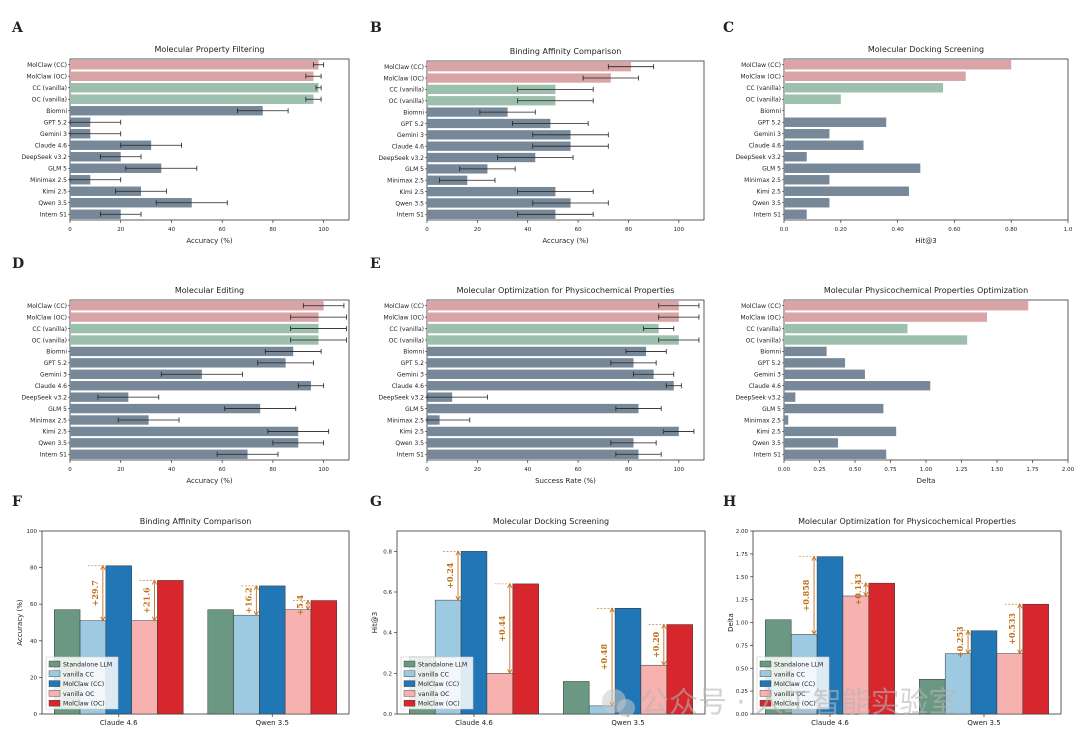  What do you see at coordinates (761, 306) in the screenshot?
I see `y-tick-label: MolClaw (CC)` at bounding box center [761, 306].